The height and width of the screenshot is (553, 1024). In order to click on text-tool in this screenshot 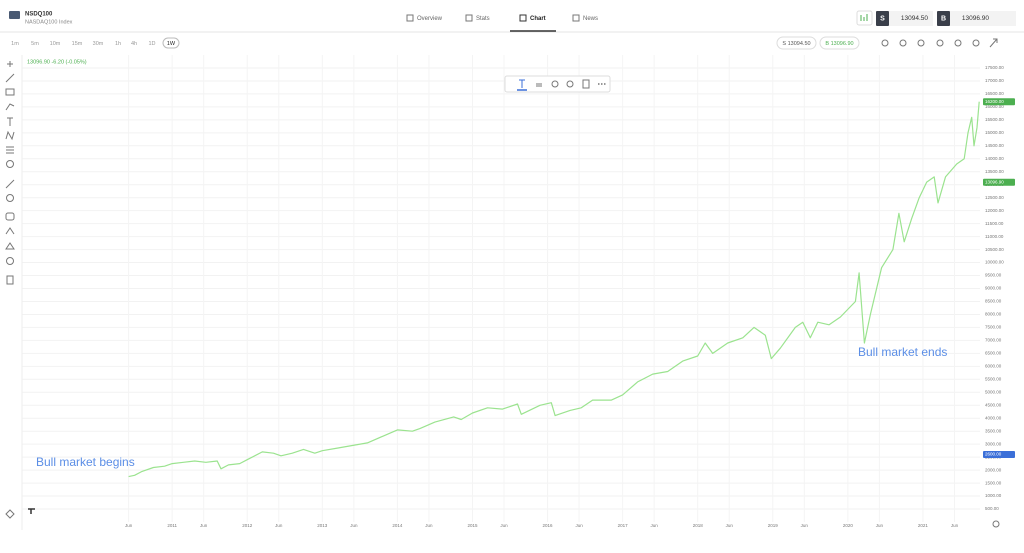, I will do `click(10, 121)`.